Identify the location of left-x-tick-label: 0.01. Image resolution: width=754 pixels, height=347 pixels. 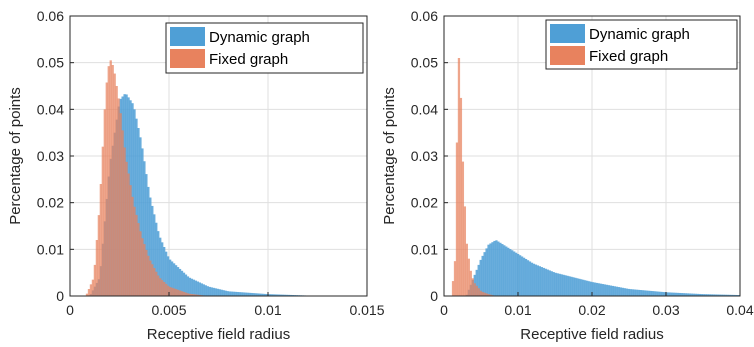
(267, 310).